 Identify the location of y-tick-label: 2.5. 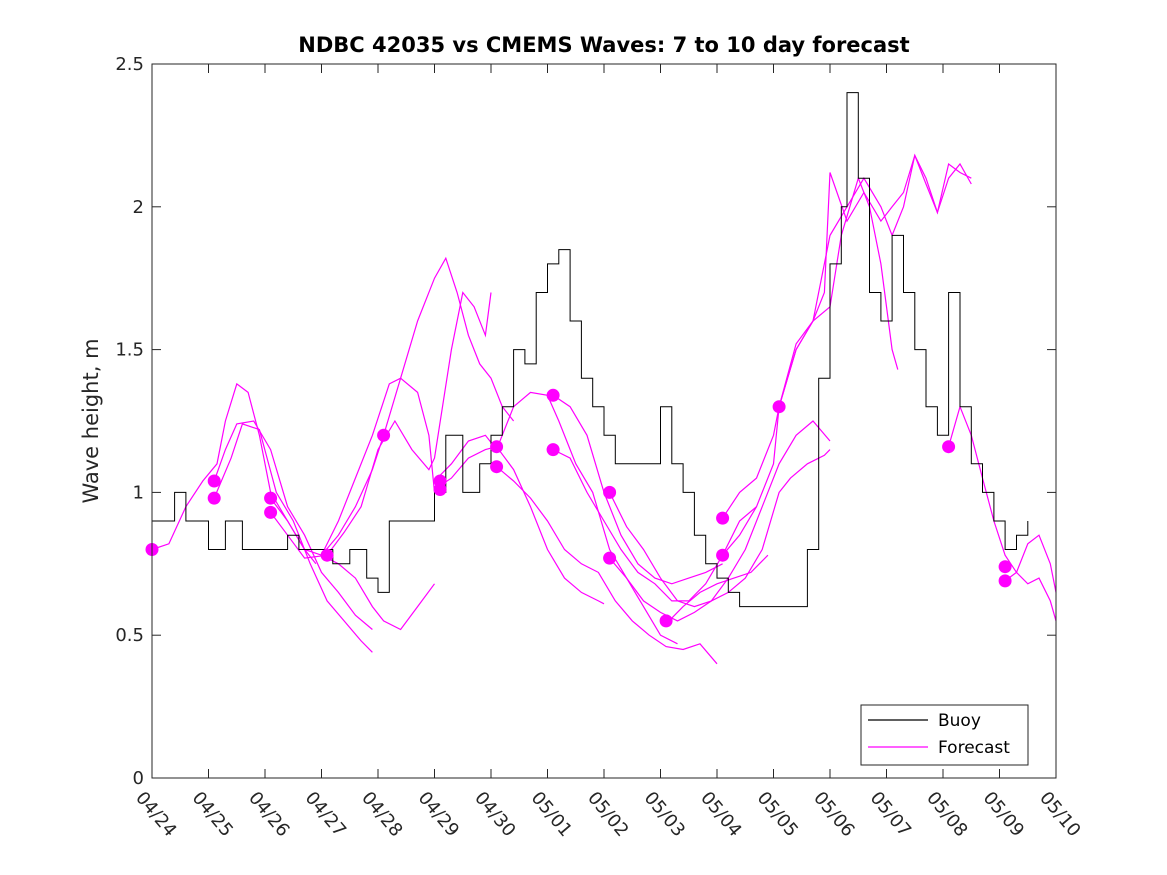
(129, 64).